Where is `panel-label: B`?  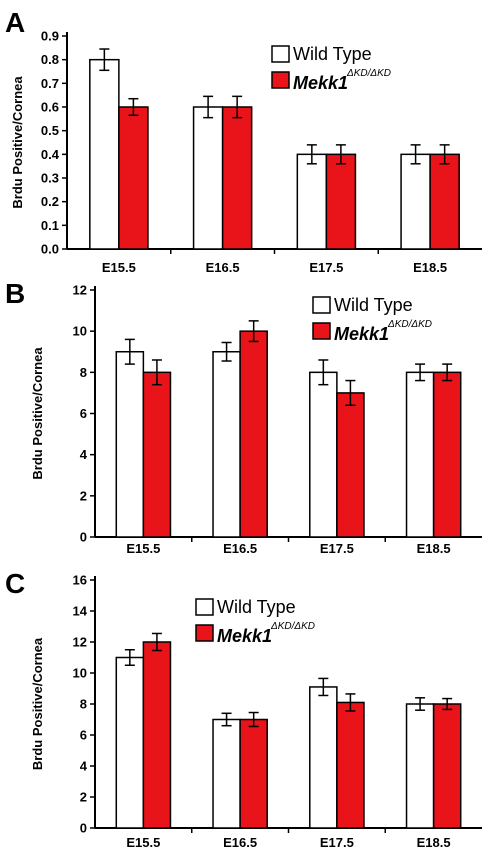 panel-label: B is located at coordinates (15, 293).